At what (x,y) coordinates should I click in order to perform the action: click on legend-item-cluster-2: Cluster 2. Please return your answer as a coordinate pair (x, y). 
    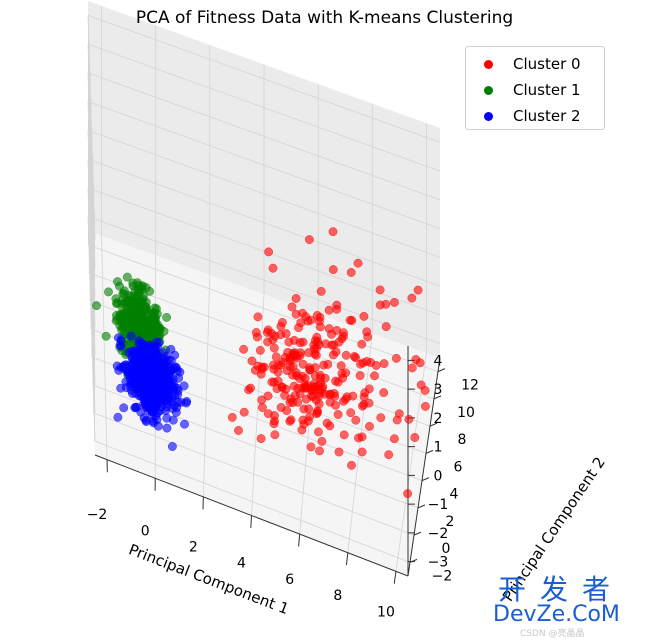
    Looking at the image, I should click on (535, 116).